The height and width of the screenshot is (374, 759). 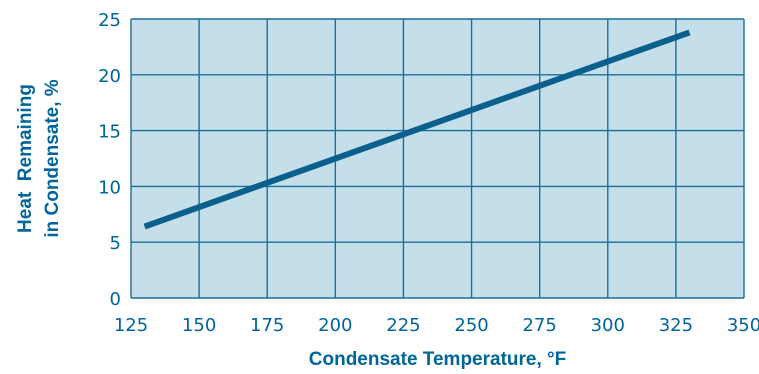 What do you see at coordinates (403, 325) in the screenshot?
I see `x-tick-label: 225` at bounding box center [403, 325].